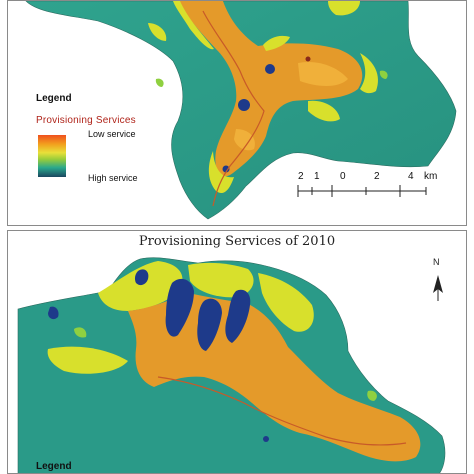  What do you see at coordinates (221, 280) in the screenshot?
I see `yellow-ridge-north` at bounding box center [221, 280].